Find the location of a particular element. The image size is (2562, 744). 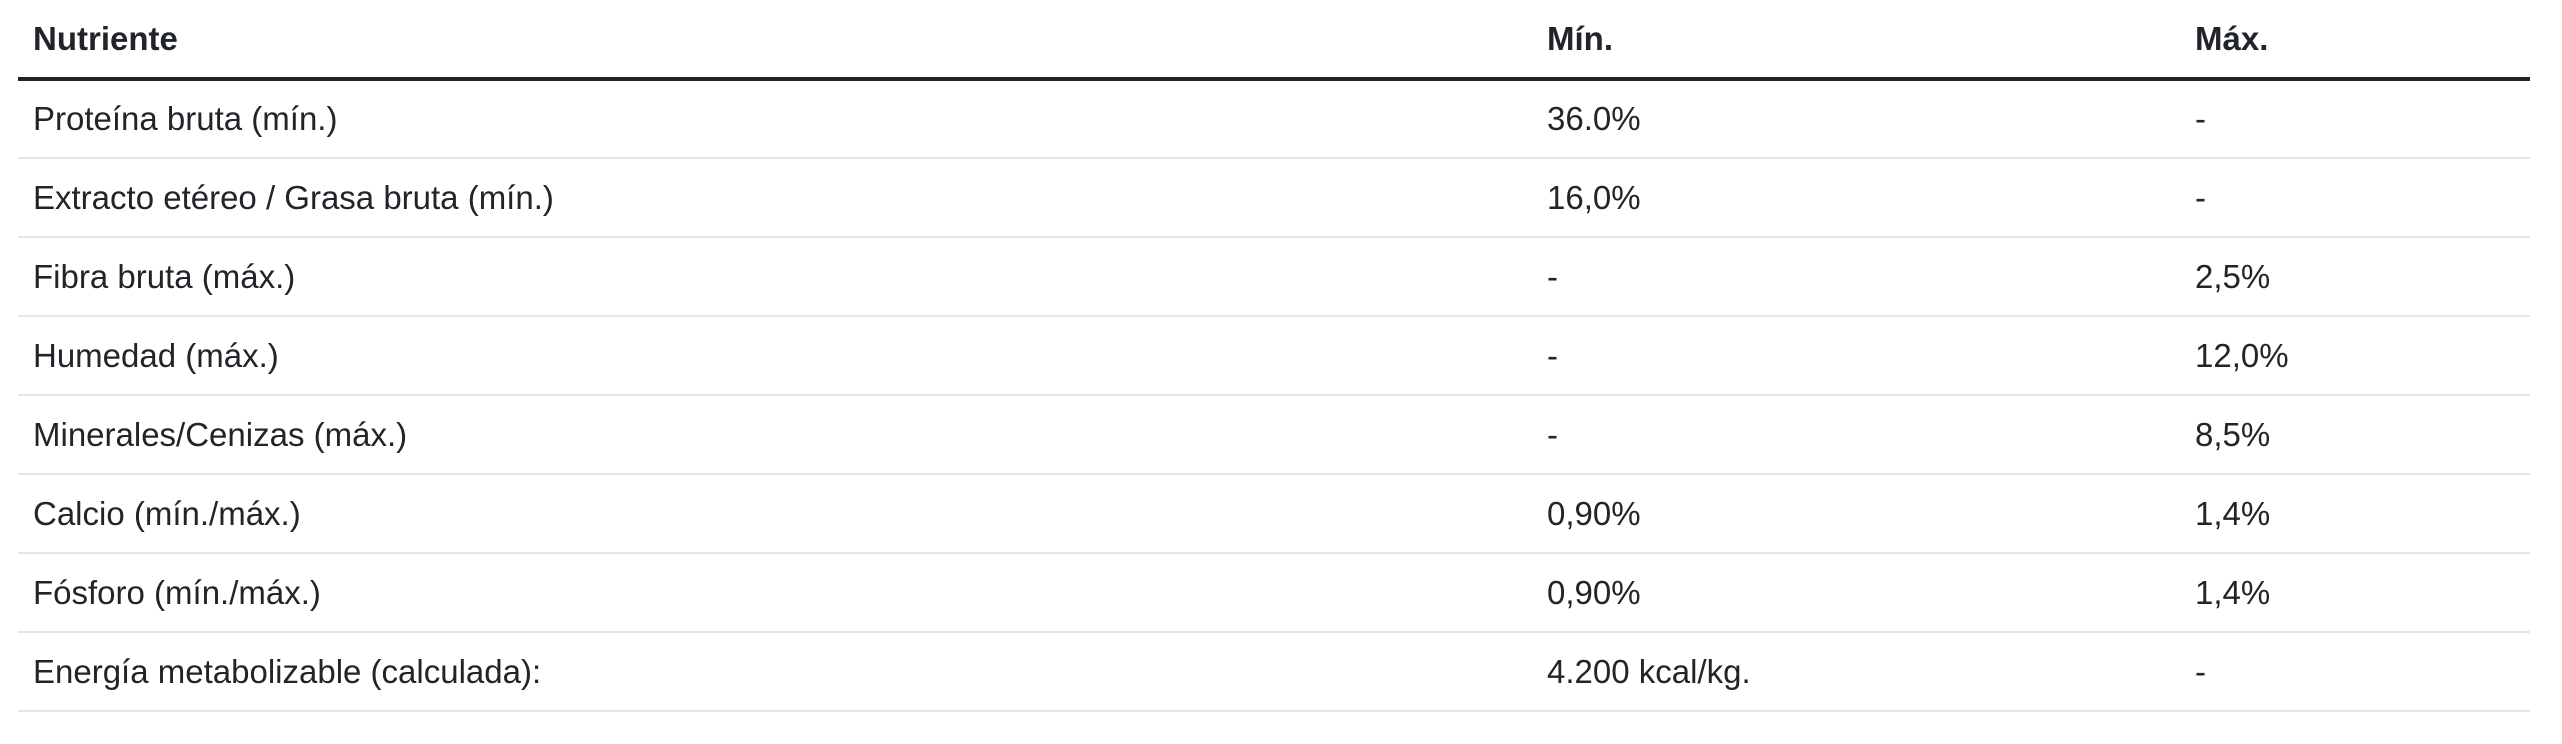

header-row: Nutriente Mín. Máx. is located at coordinates (1274, 40).